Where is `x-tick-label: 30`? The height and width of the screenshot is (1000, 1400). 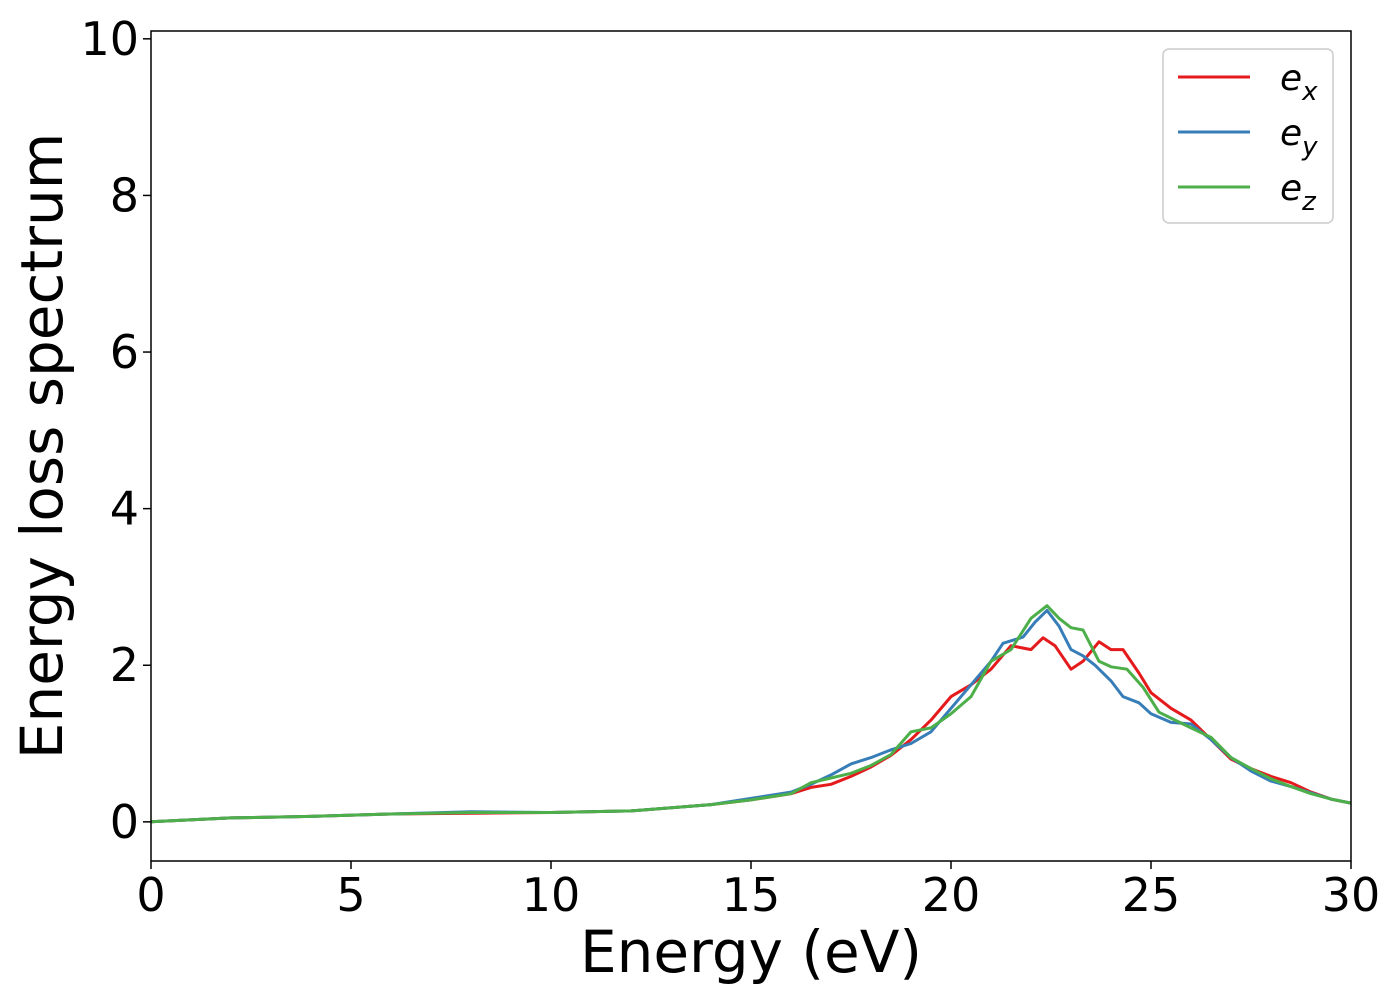 x-tick-label: 30 is located at coordinates (1351, 895).